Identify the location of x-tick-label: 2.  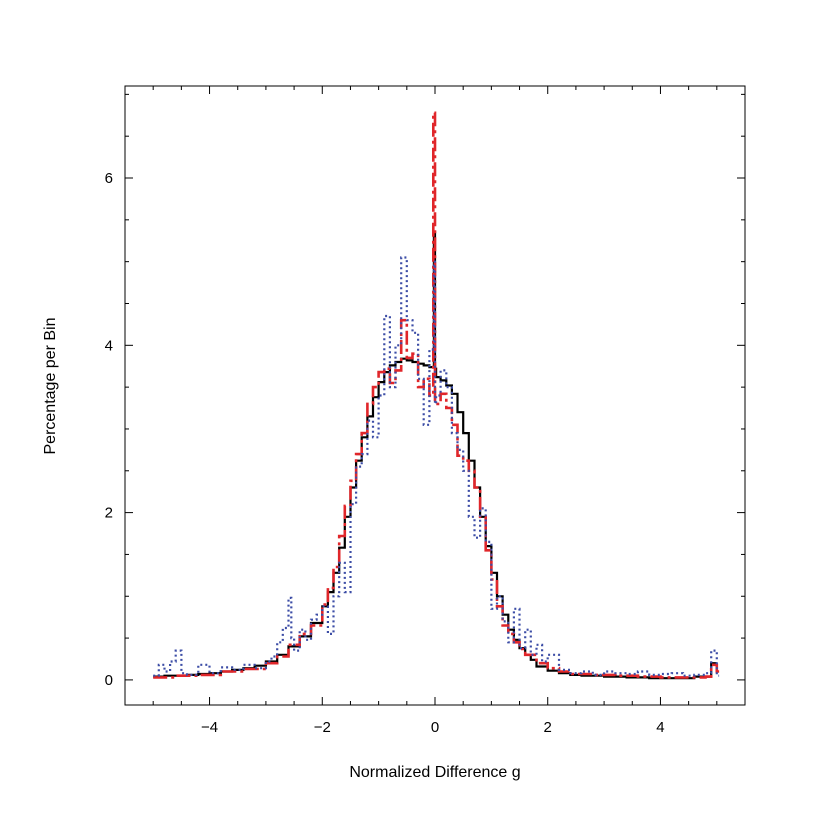
(548, 727).